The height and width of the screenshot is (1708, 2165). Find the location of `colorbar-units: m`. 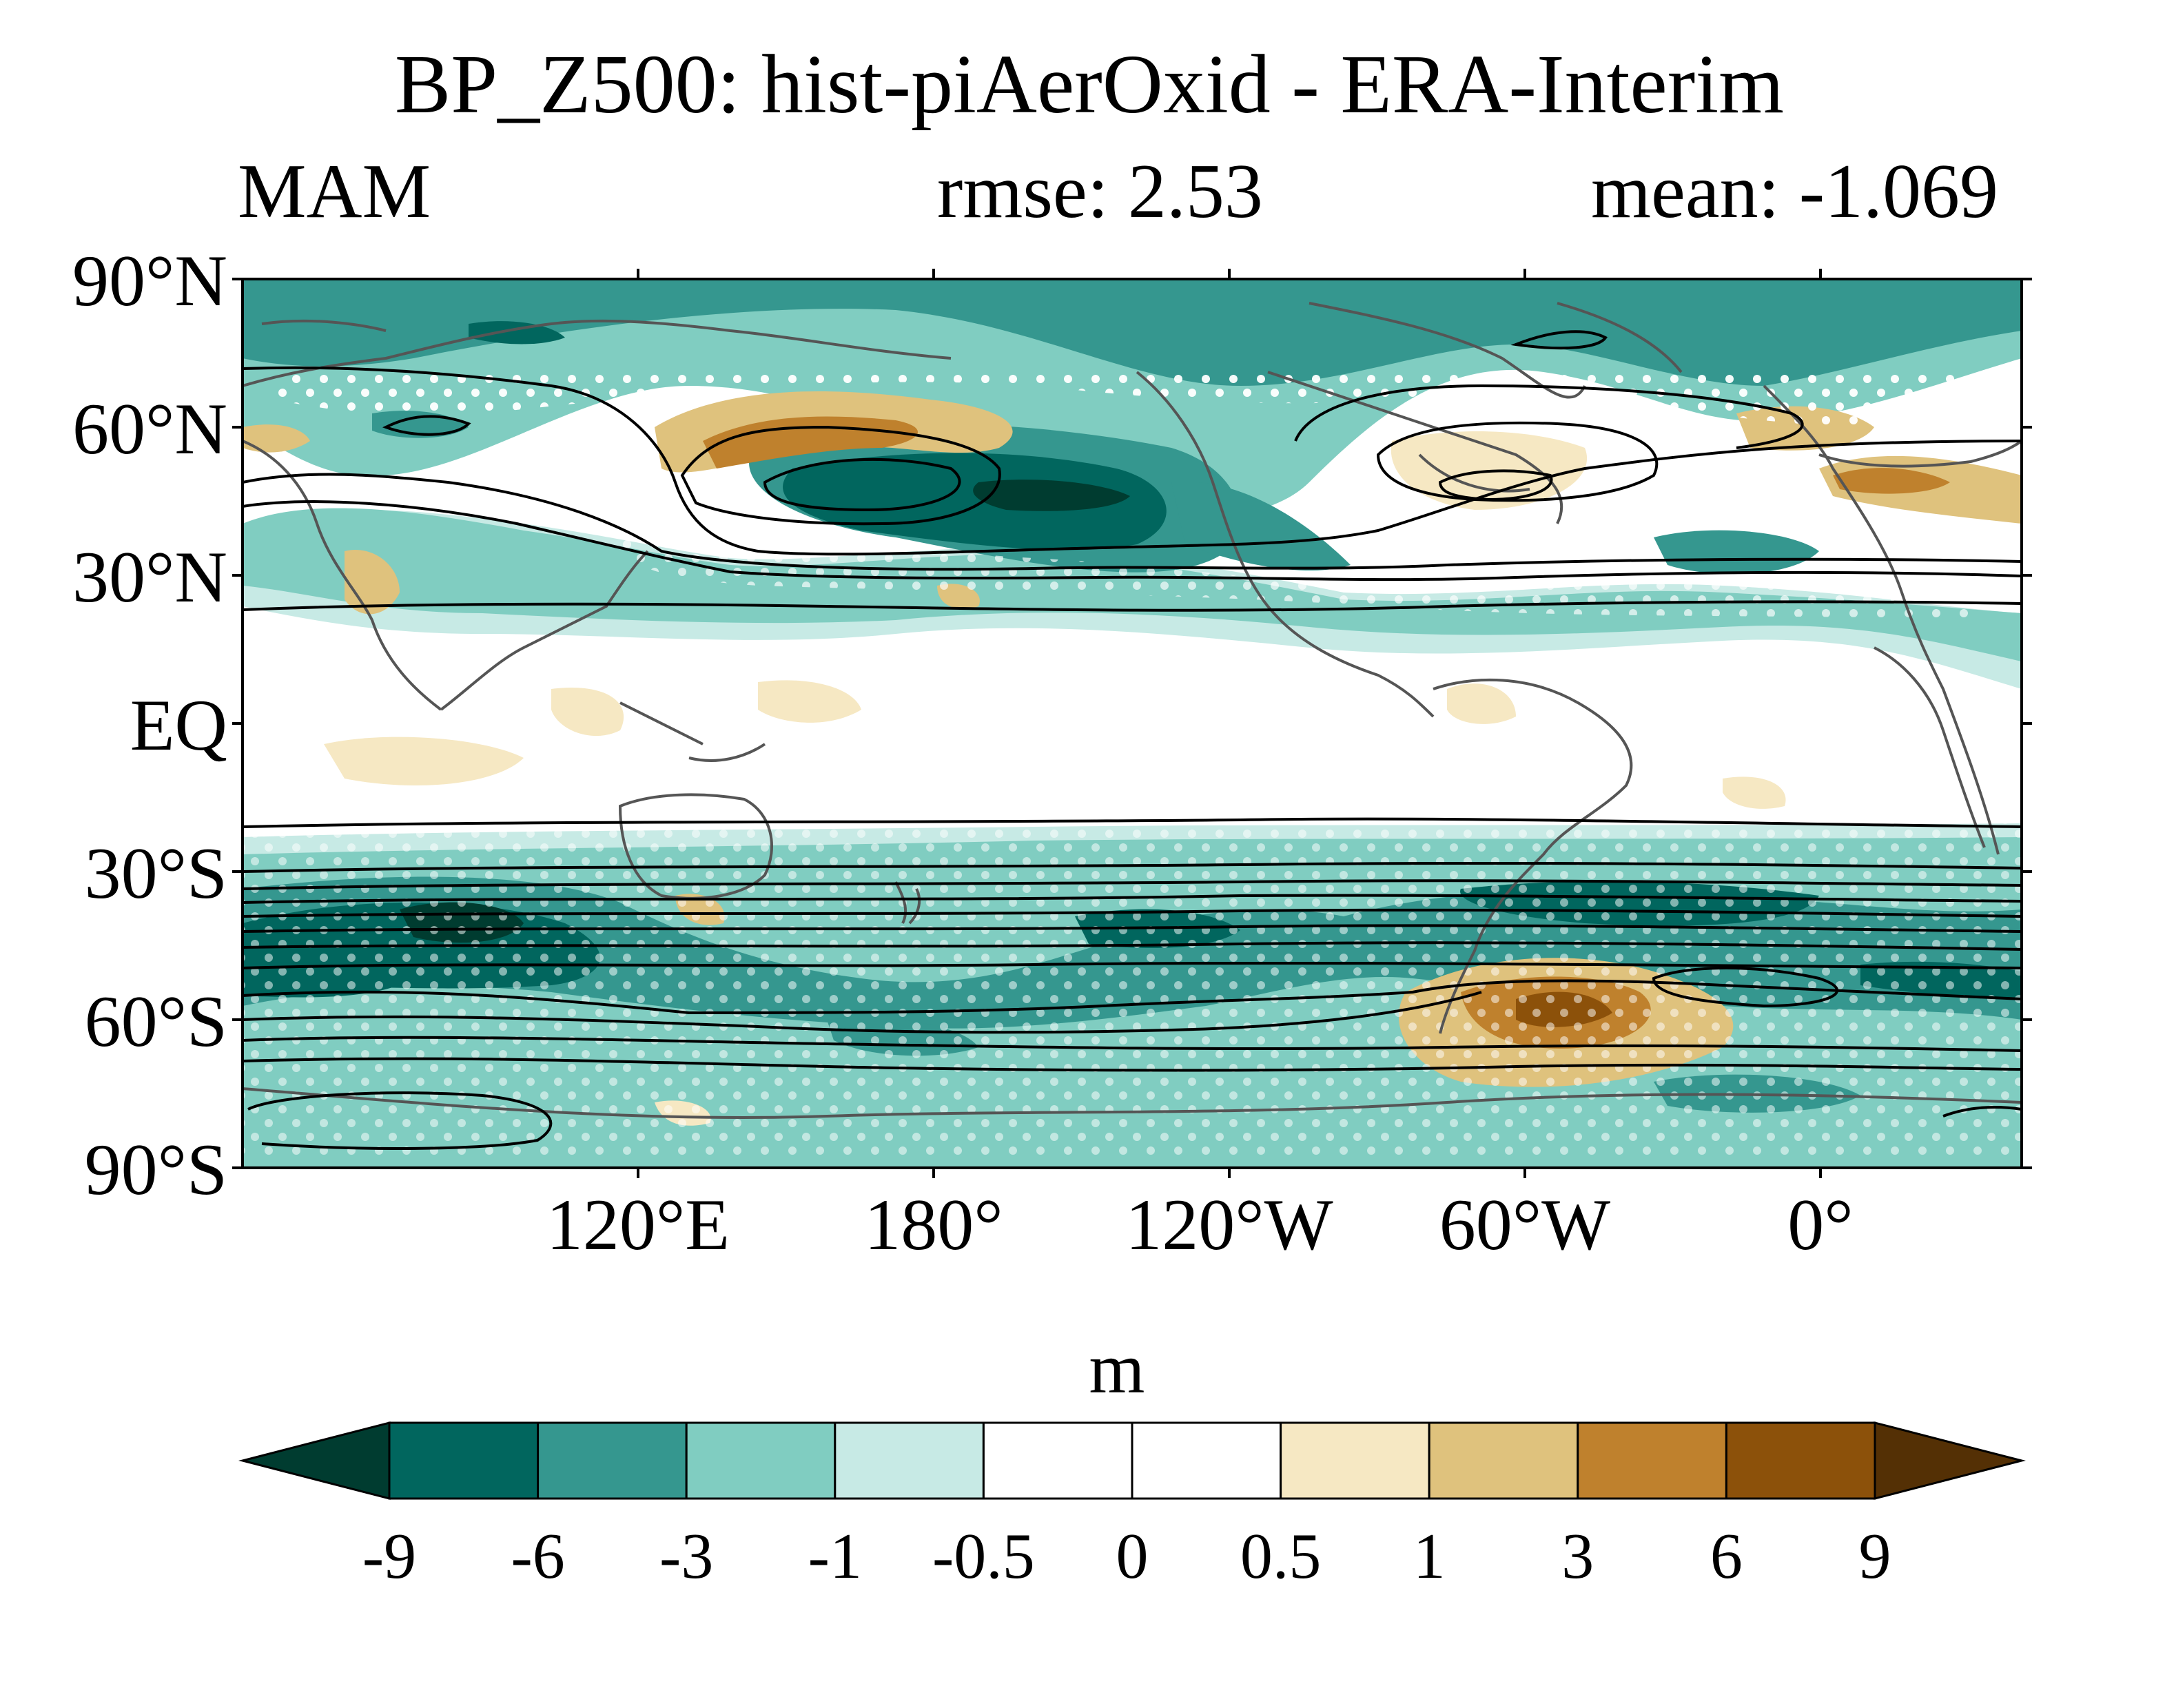

colorbar-units: m is located at coordinates (1117, 1368).